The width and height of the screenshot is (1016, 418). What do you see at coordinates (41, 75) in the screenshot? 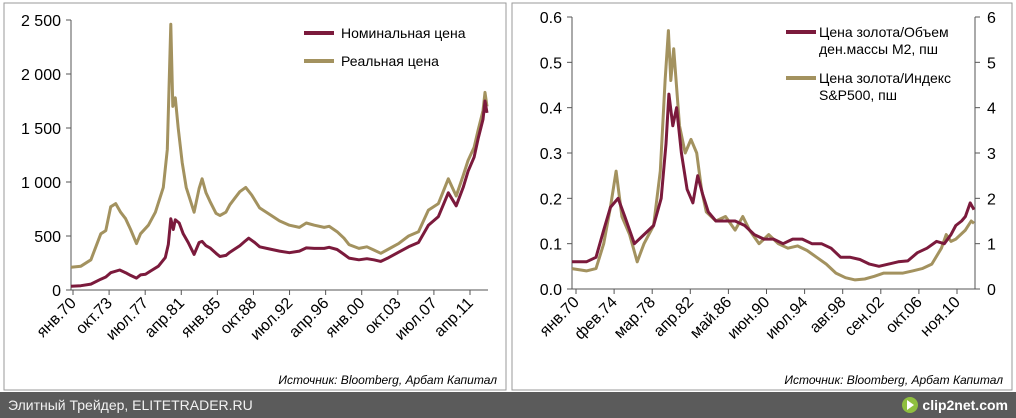
I see `y-tick-label: 2 000` at bounding box center [41, 75].